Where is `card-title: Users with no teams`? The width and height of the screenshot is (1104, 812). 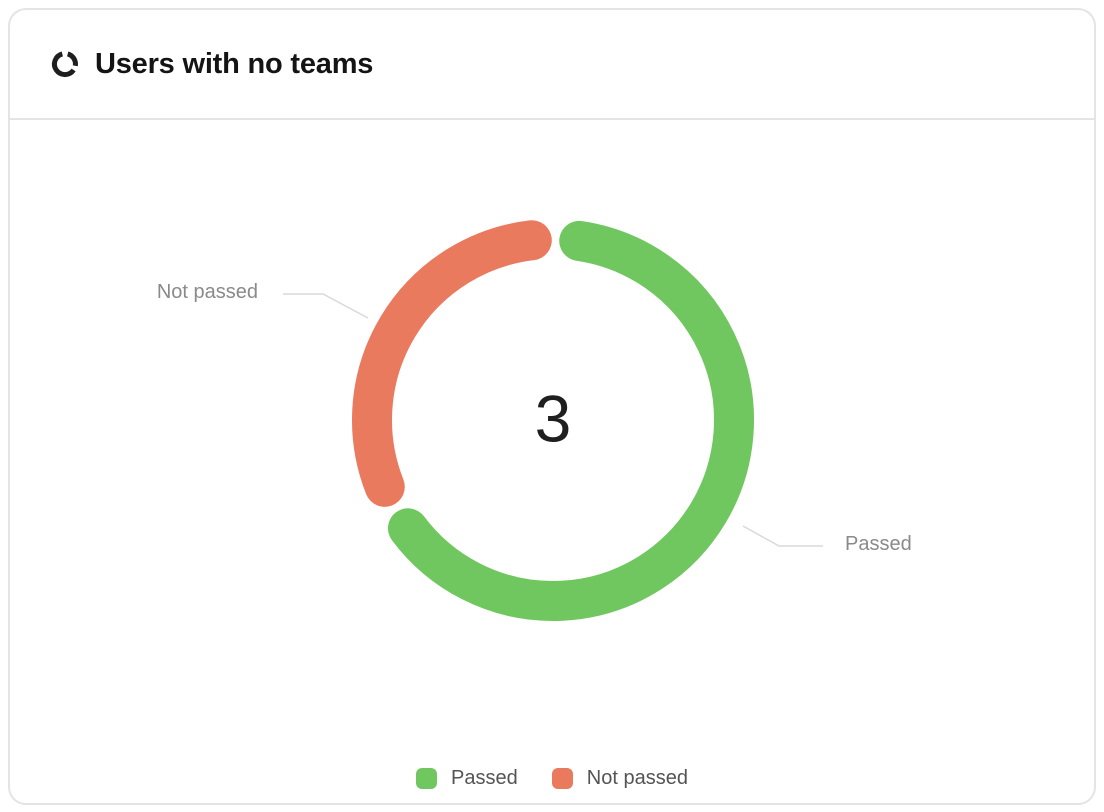
card-title: Users with no teams is located at coordinates (234, 63).